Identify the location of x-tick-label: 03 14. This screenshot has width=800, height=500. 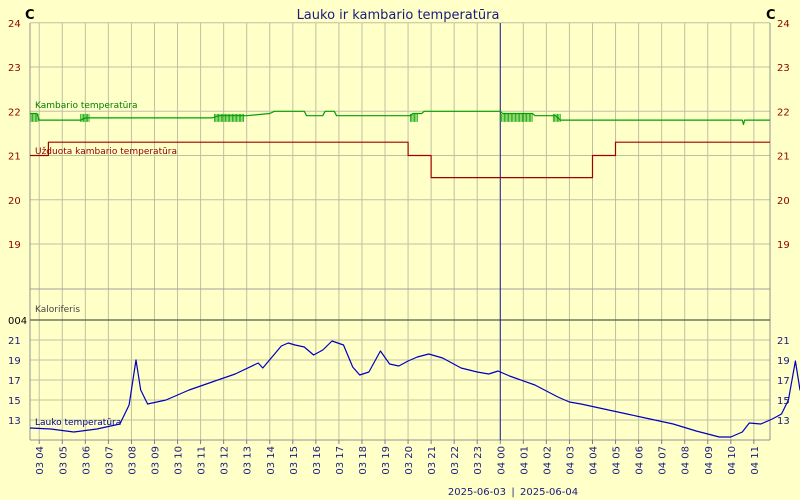
(271, 460).